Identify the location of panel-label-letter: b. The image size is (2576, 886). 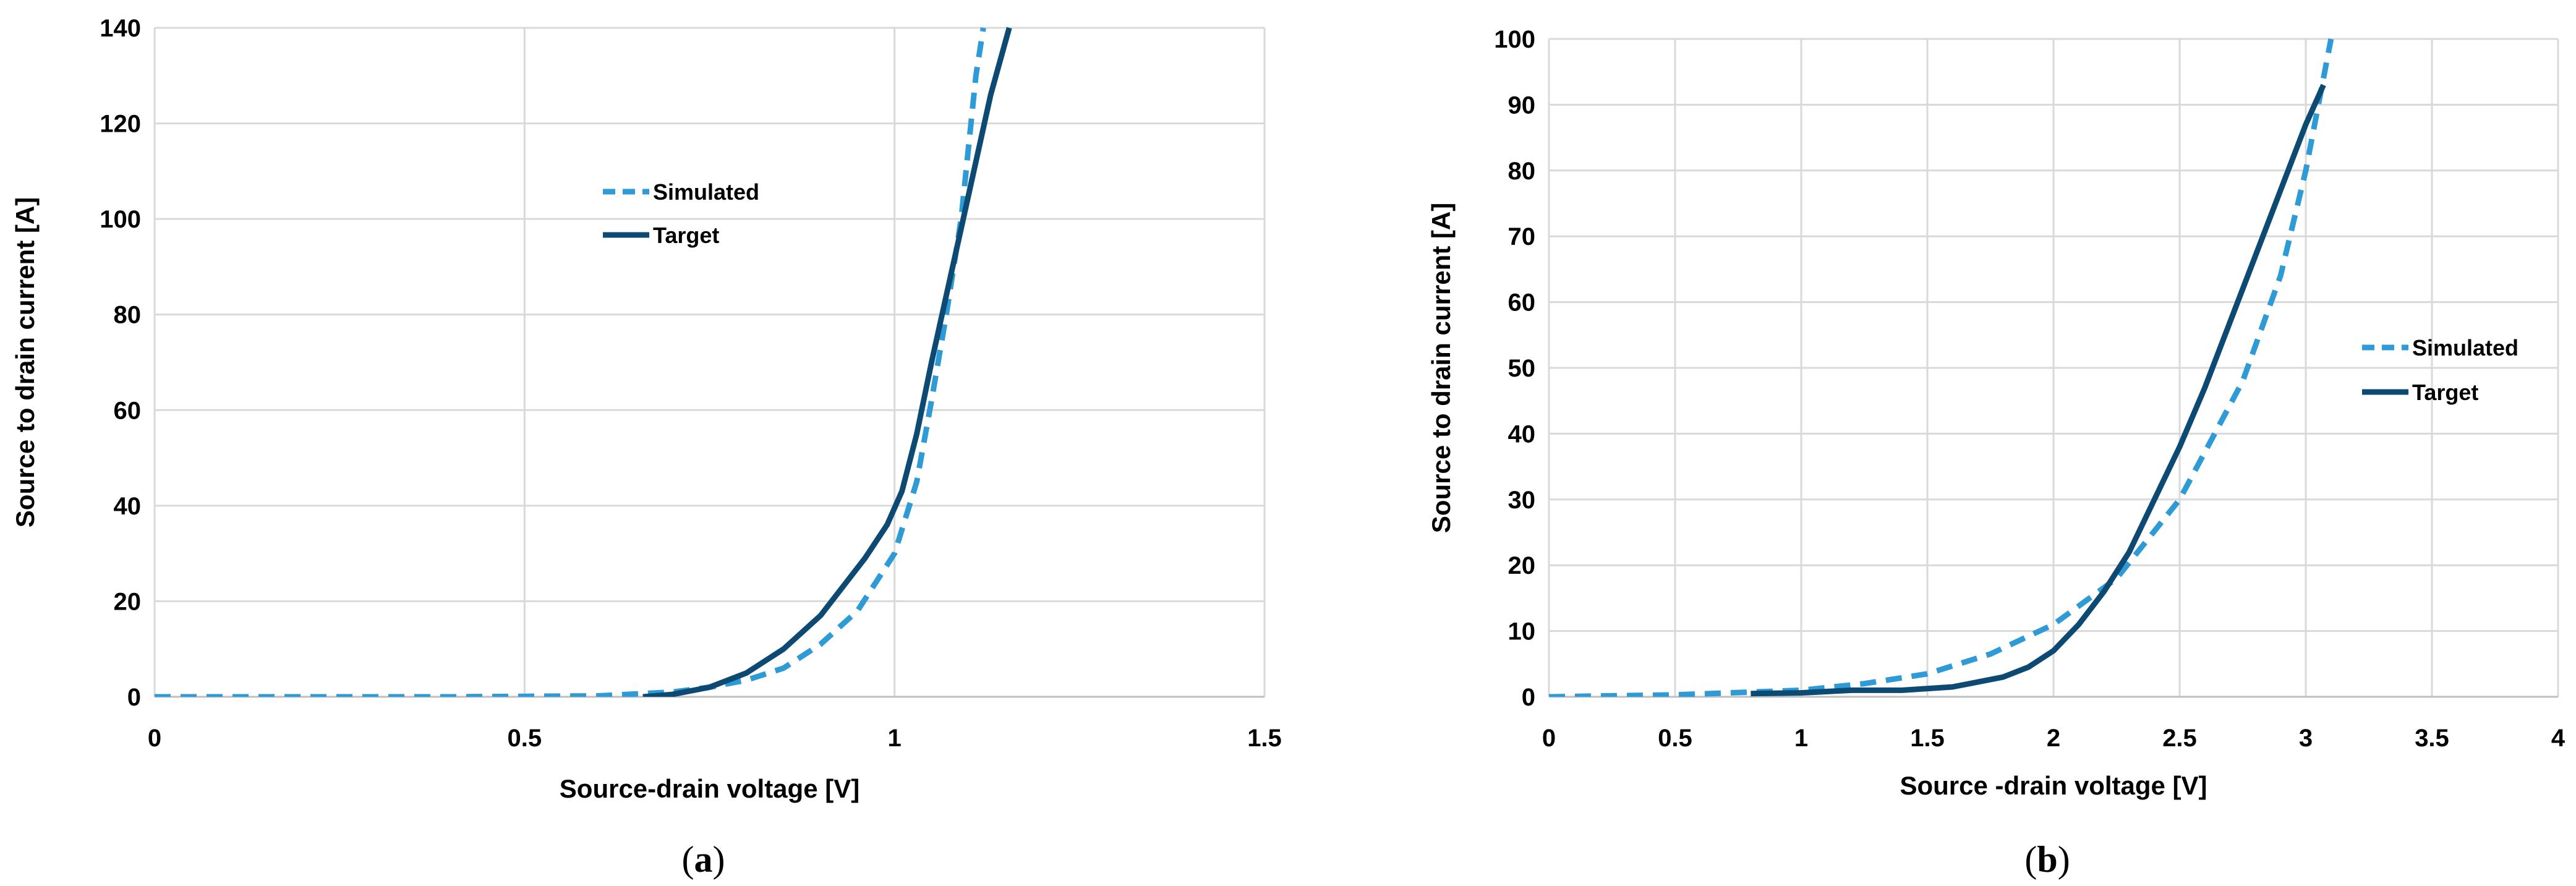
(2047, 860).